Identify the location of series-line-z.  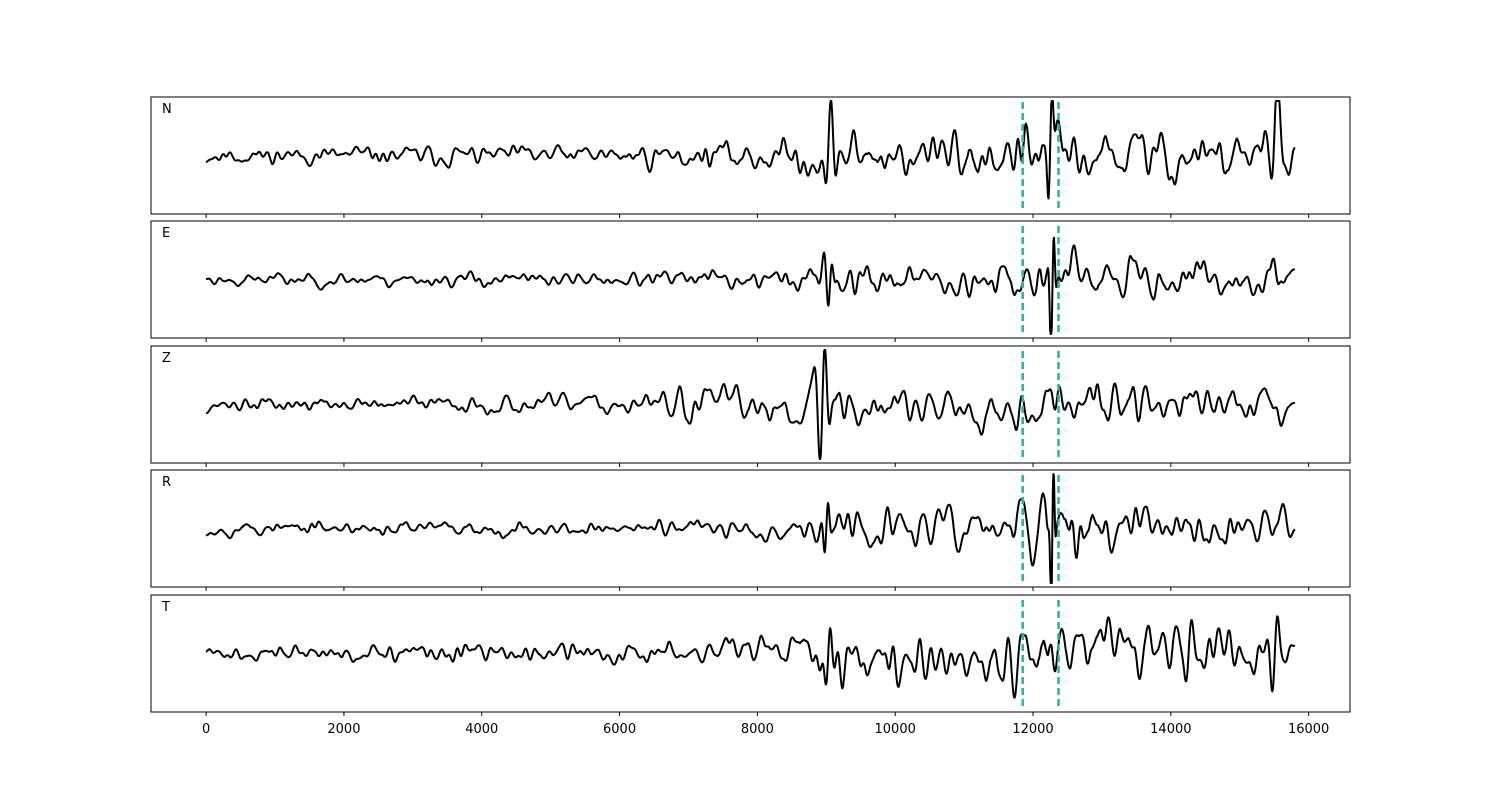
(750, 404).